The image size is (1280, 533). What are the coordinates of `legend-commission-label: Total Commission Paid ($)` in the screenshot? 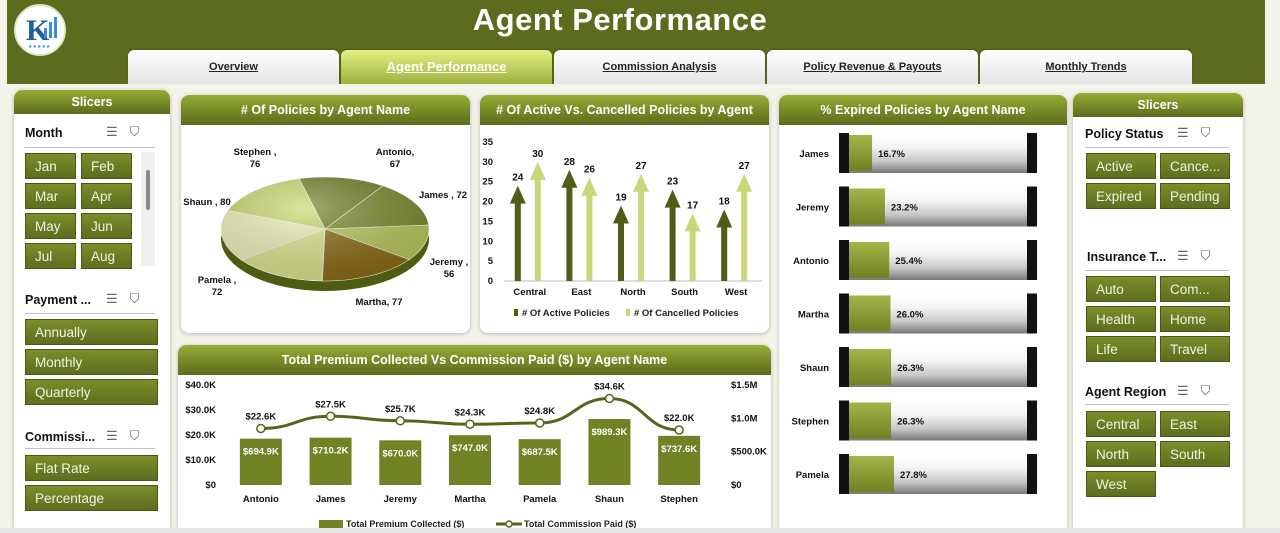 It's located at (580, 523).